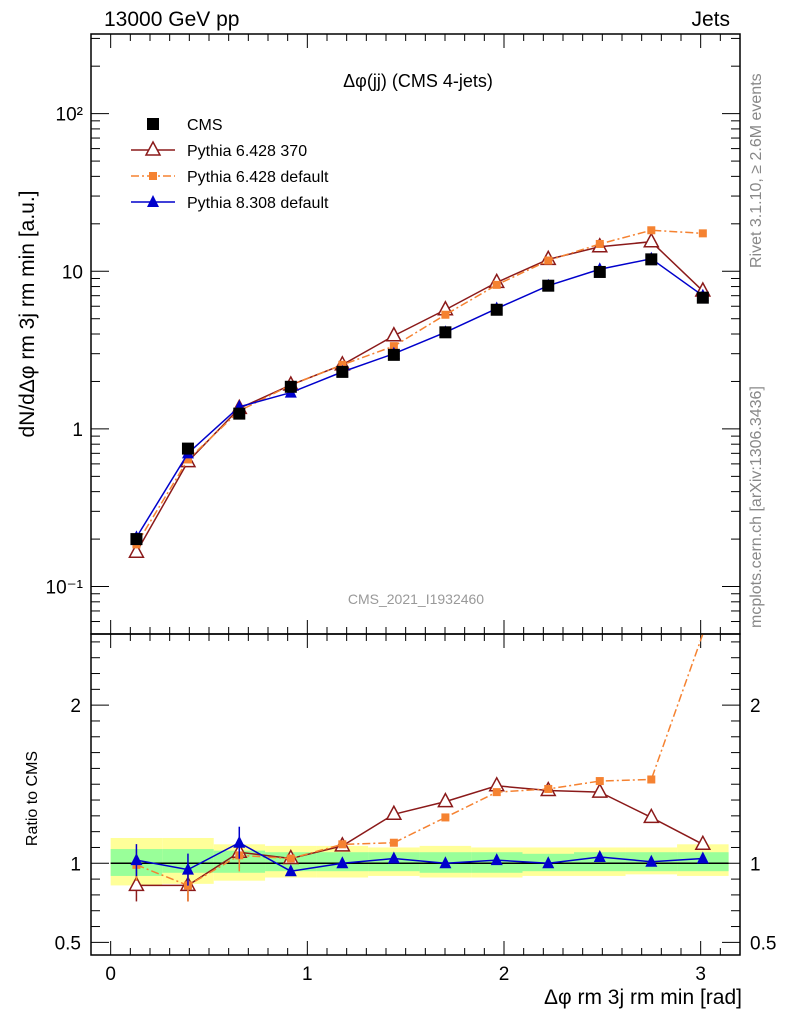  What do you see at coordinates (77, 430) in the screenshot?
I see `main-ytick-label: 1` at bounding box center [77, 430].